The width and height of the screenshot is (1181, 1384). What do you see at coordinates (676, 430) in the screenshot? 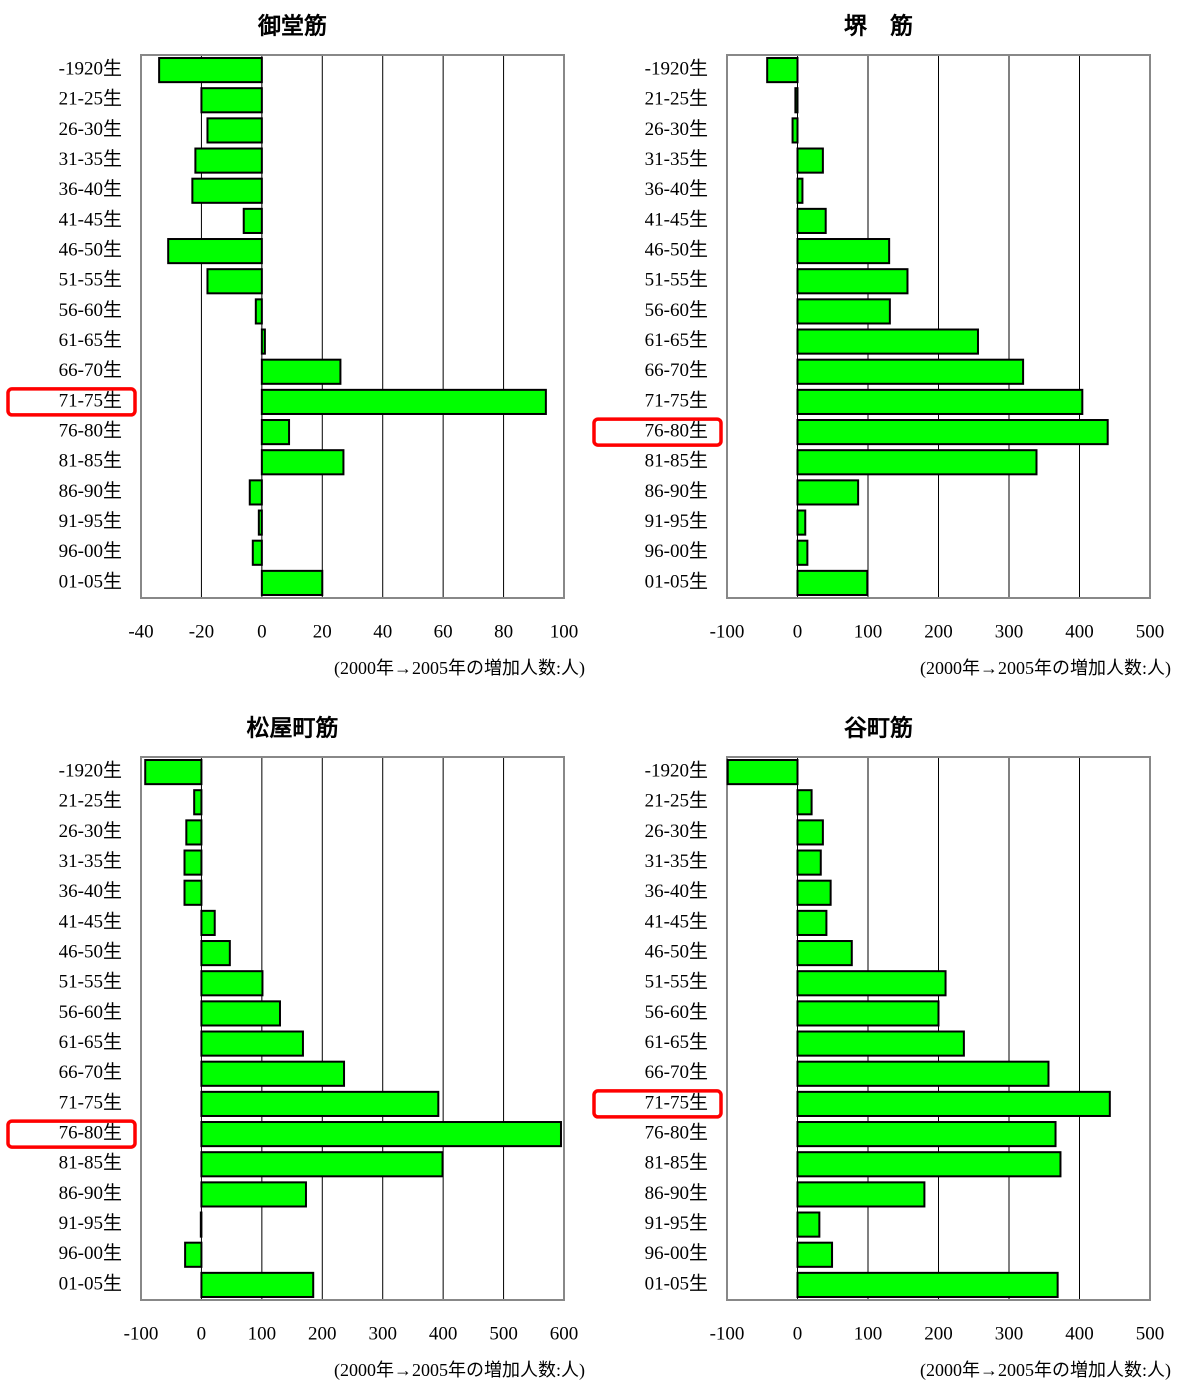
I see `y-tick-label: 76-80生` at bounding box center [676, 430].